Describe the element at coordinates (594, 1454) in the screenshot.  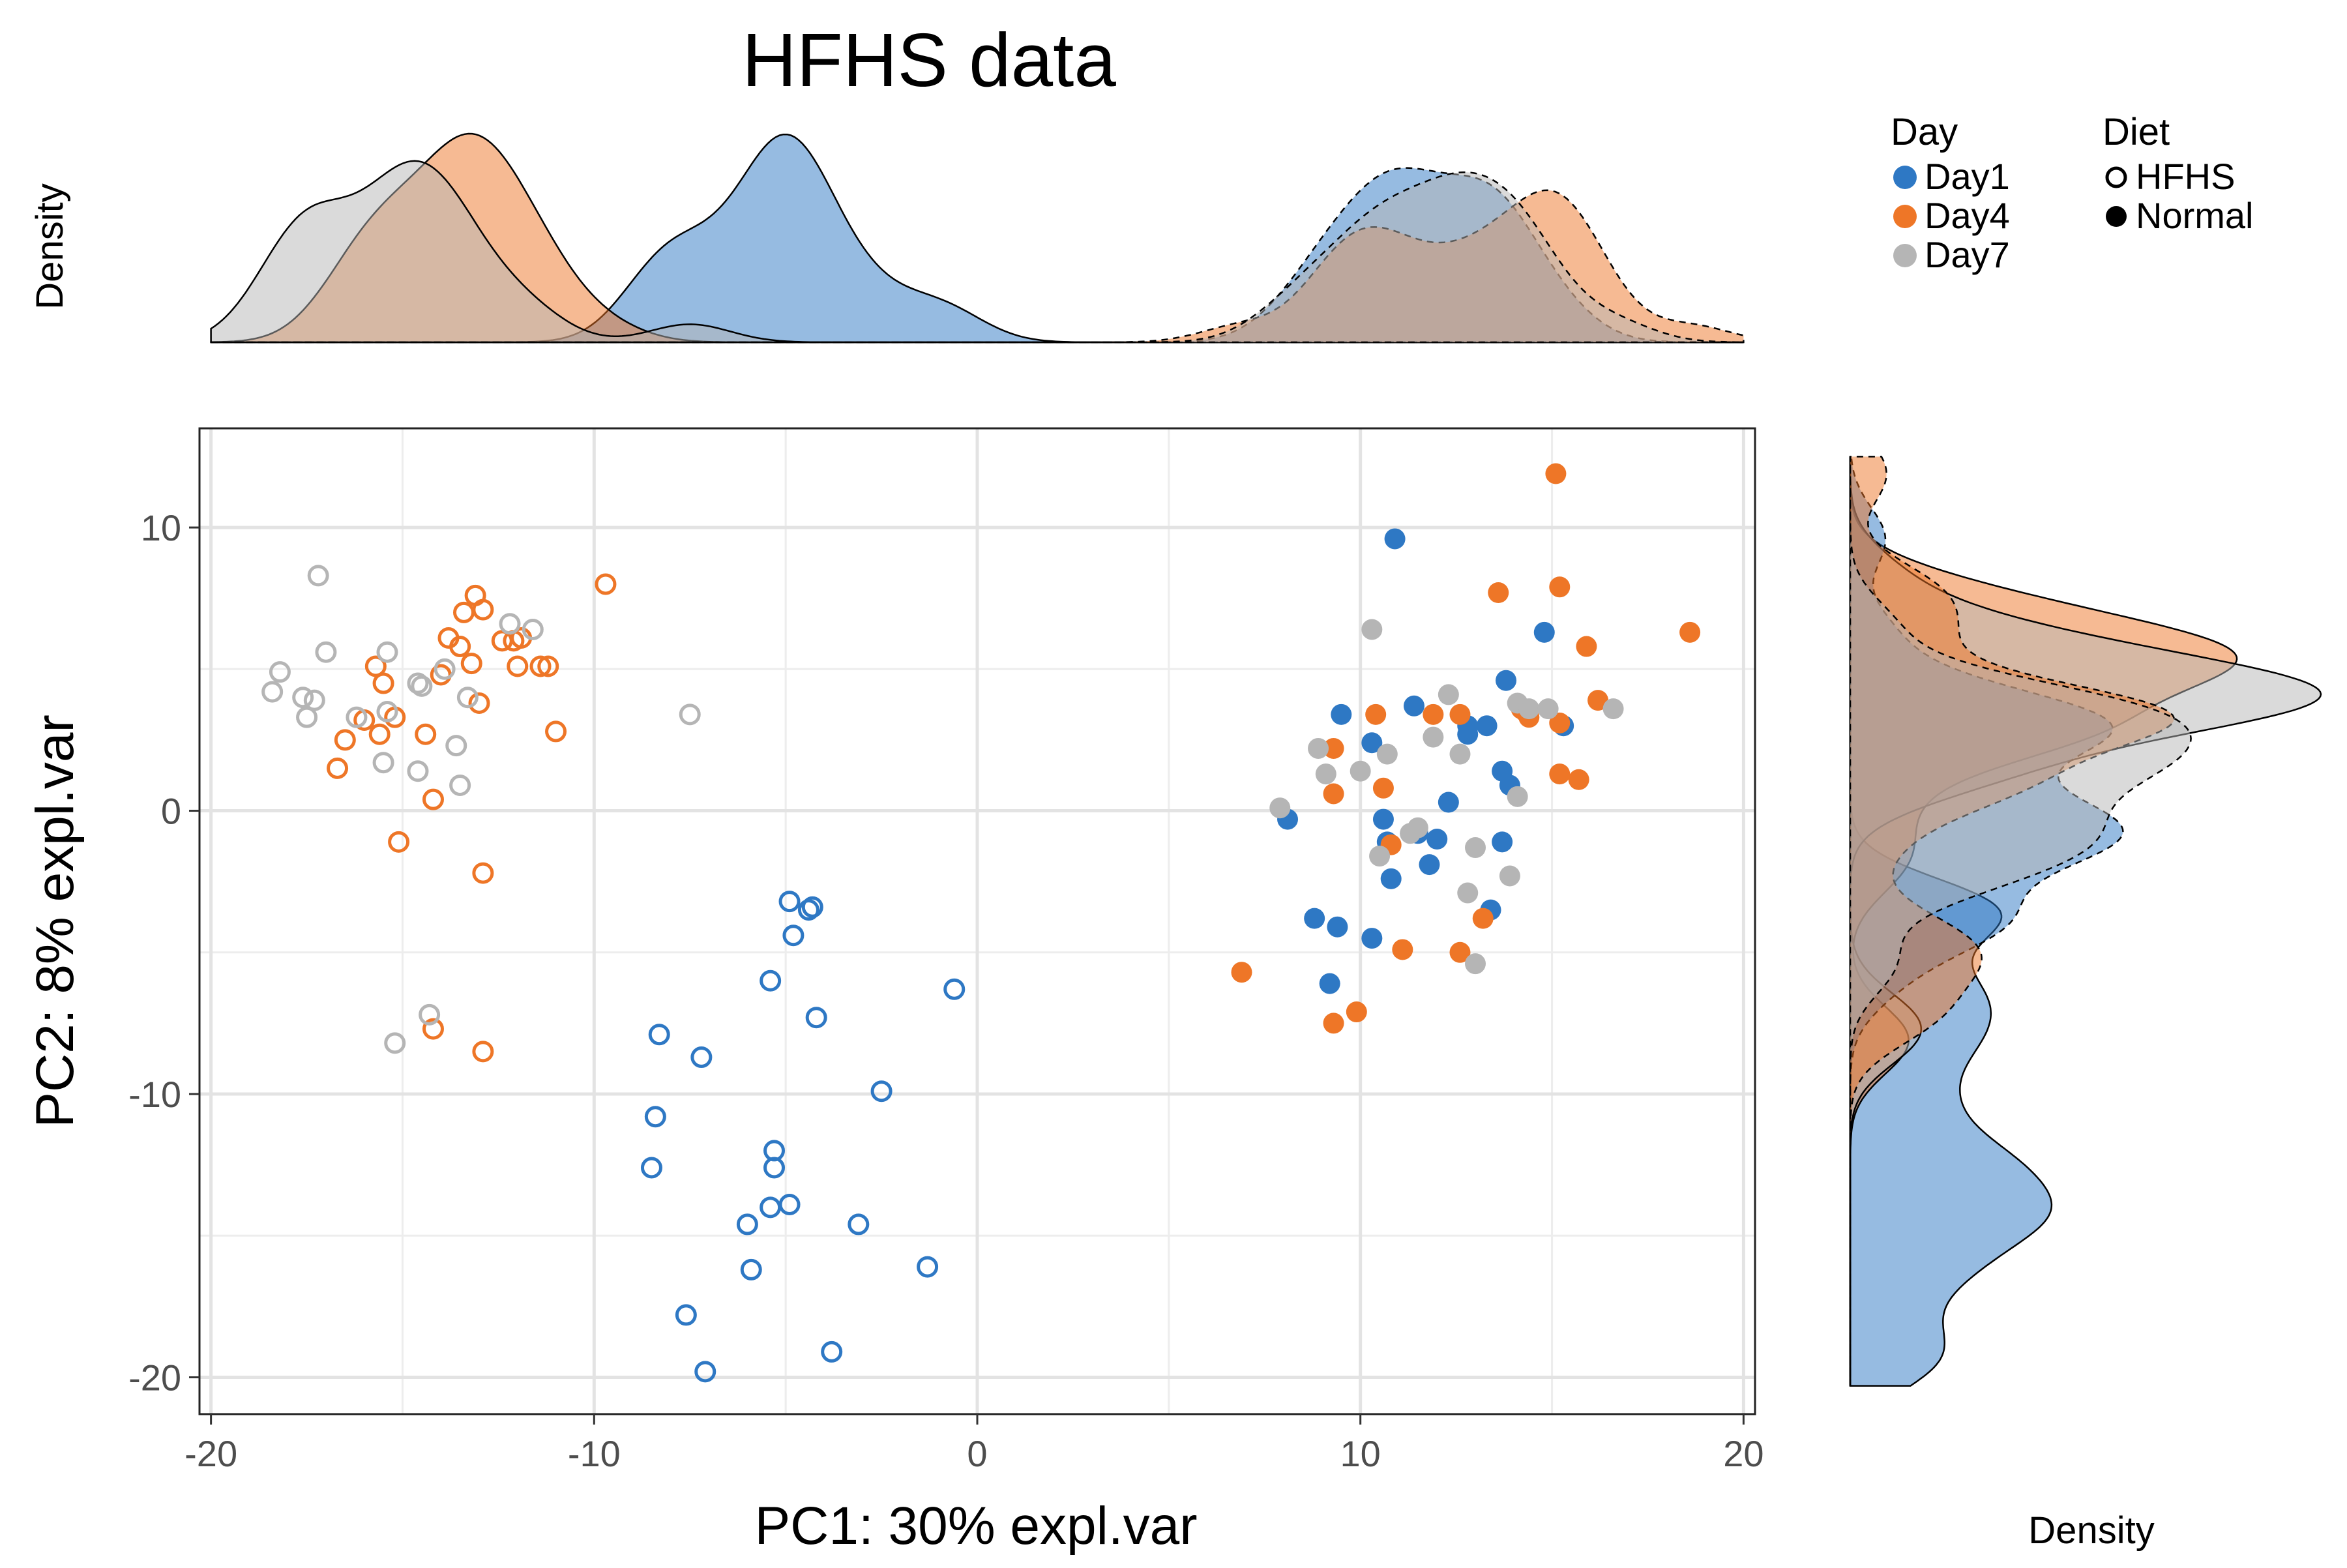
I see `x-tick-label: -10` at that location.